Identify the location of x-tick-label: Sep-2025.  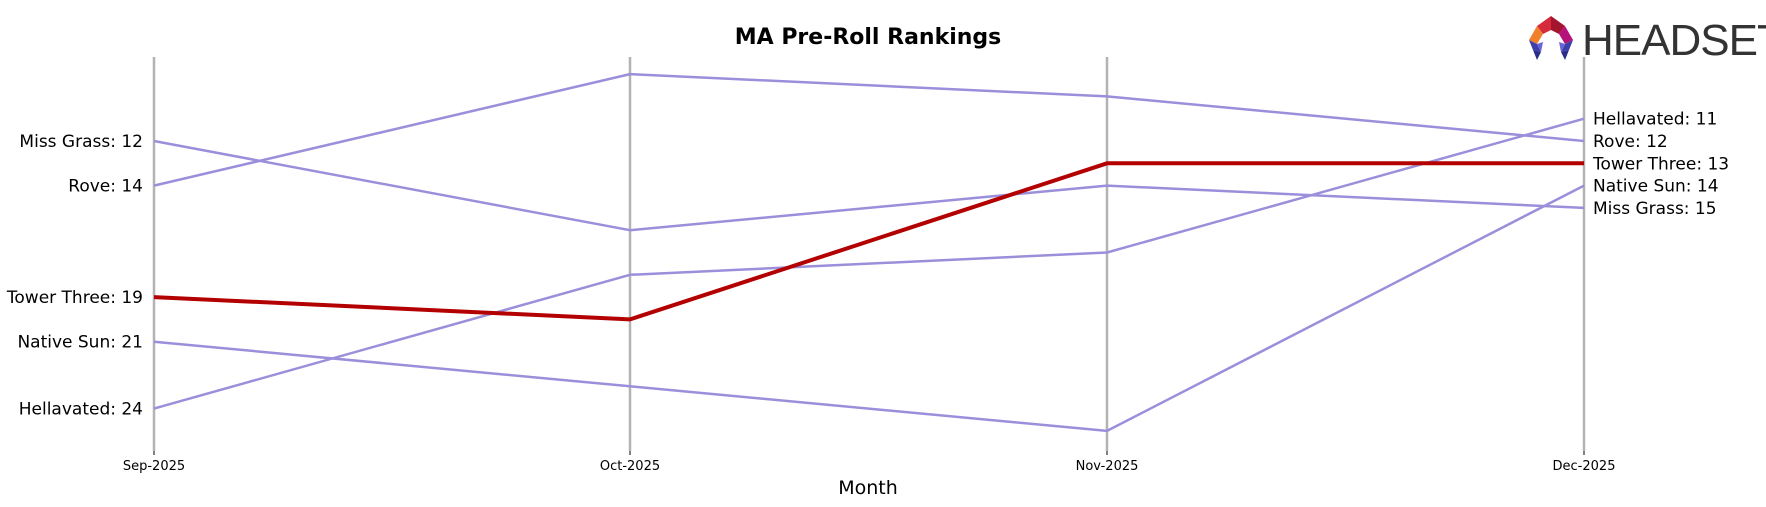
(154, 466).